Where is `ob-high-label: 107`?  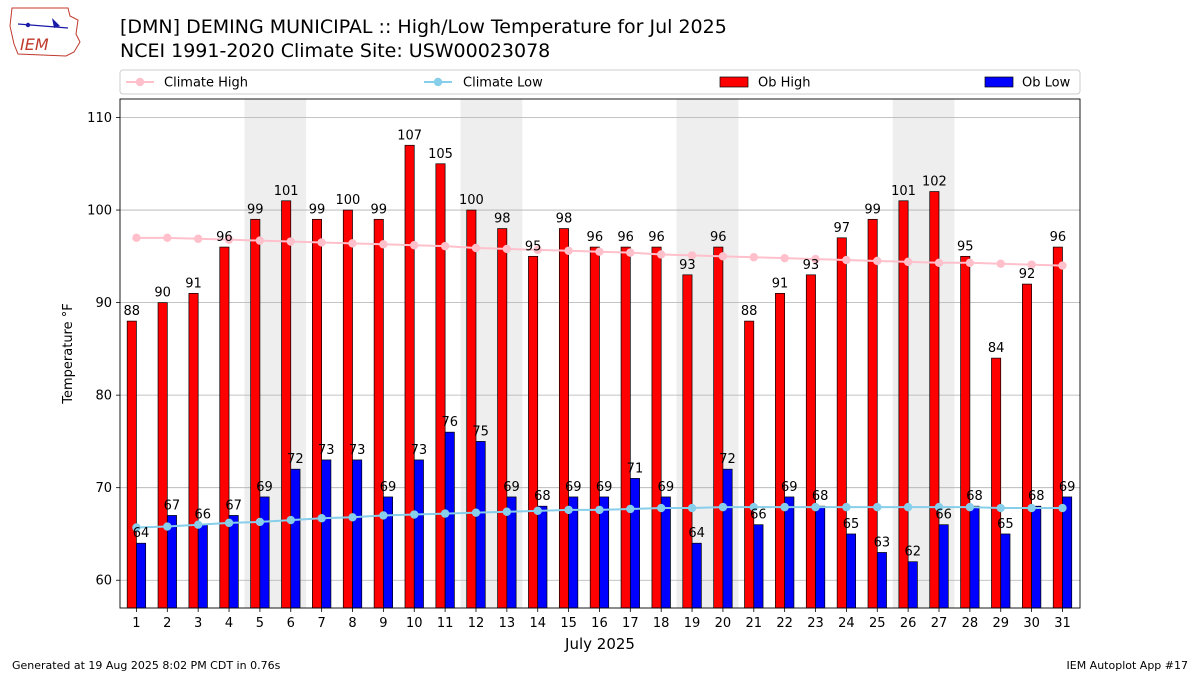 ob-high-label: 107 is located at coordinates (409, 135).